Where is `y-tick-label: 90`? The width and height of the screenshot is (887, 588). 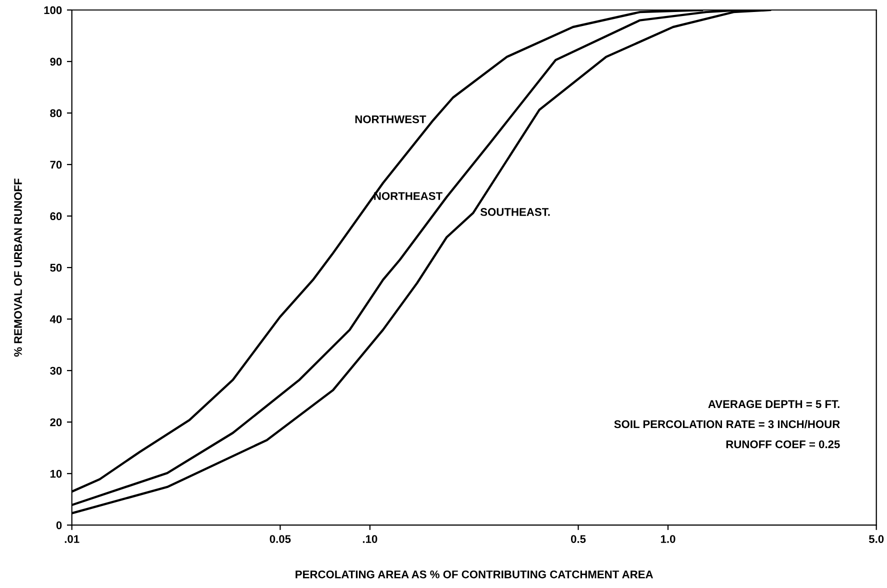
y-tick-label: 90 is located at coordinates (56, 62).